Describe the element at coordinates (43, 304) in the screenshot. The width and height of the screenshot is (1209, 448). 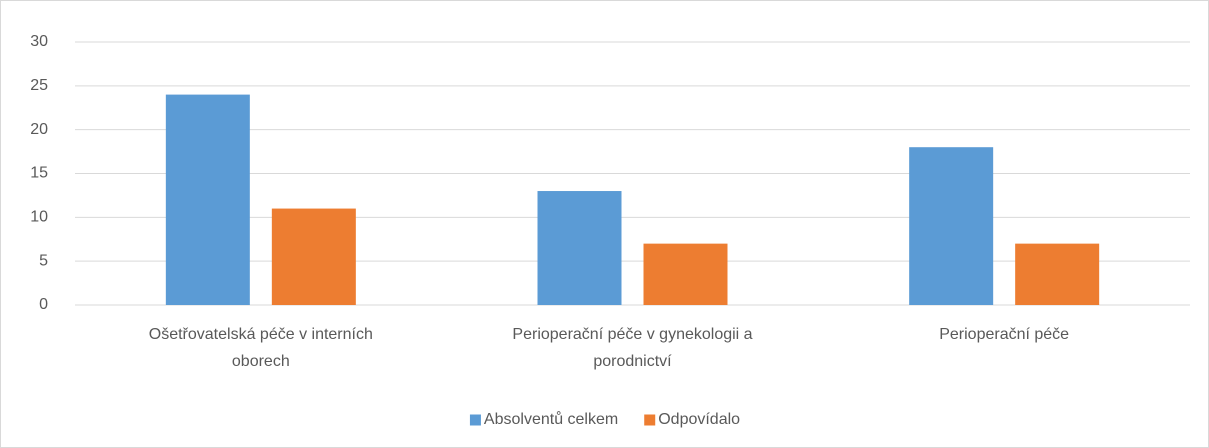
I see `y-tick-label: 0` at that location.